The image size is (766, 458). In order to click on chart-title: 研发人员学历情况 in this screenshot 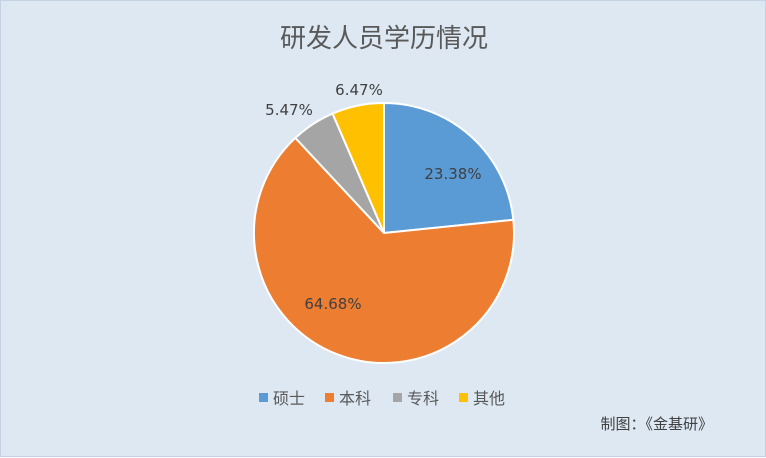, I will do `click(384, 39)`.